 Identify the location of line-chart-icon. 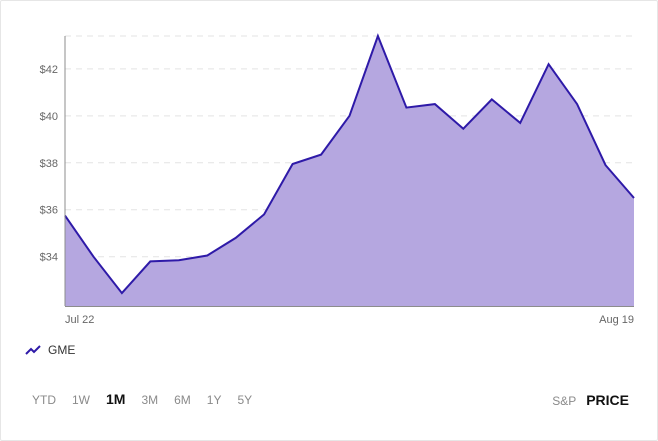
(33, 350).